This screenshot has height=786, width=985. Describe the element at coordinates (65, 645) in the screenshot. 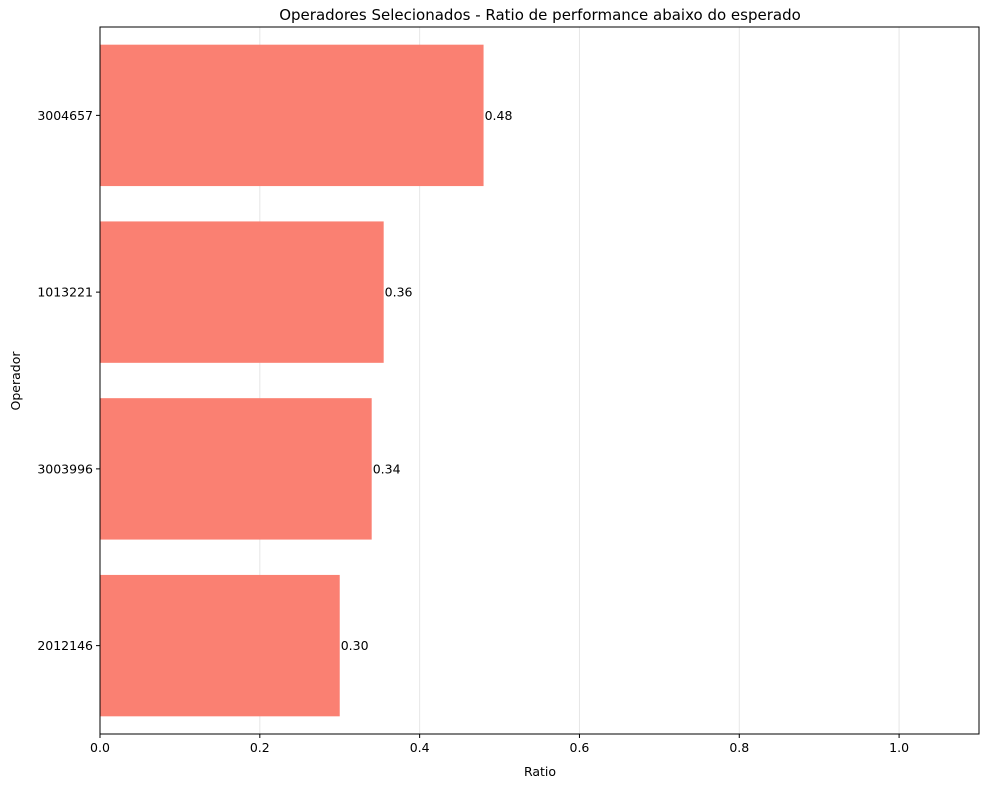

I see `y-tick-label: 2012146` at that location.